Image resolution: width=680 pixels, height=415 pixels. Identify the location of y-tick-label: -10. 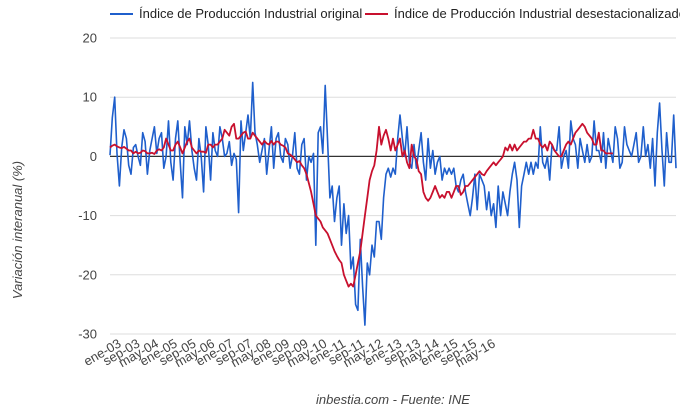
(87, 215).